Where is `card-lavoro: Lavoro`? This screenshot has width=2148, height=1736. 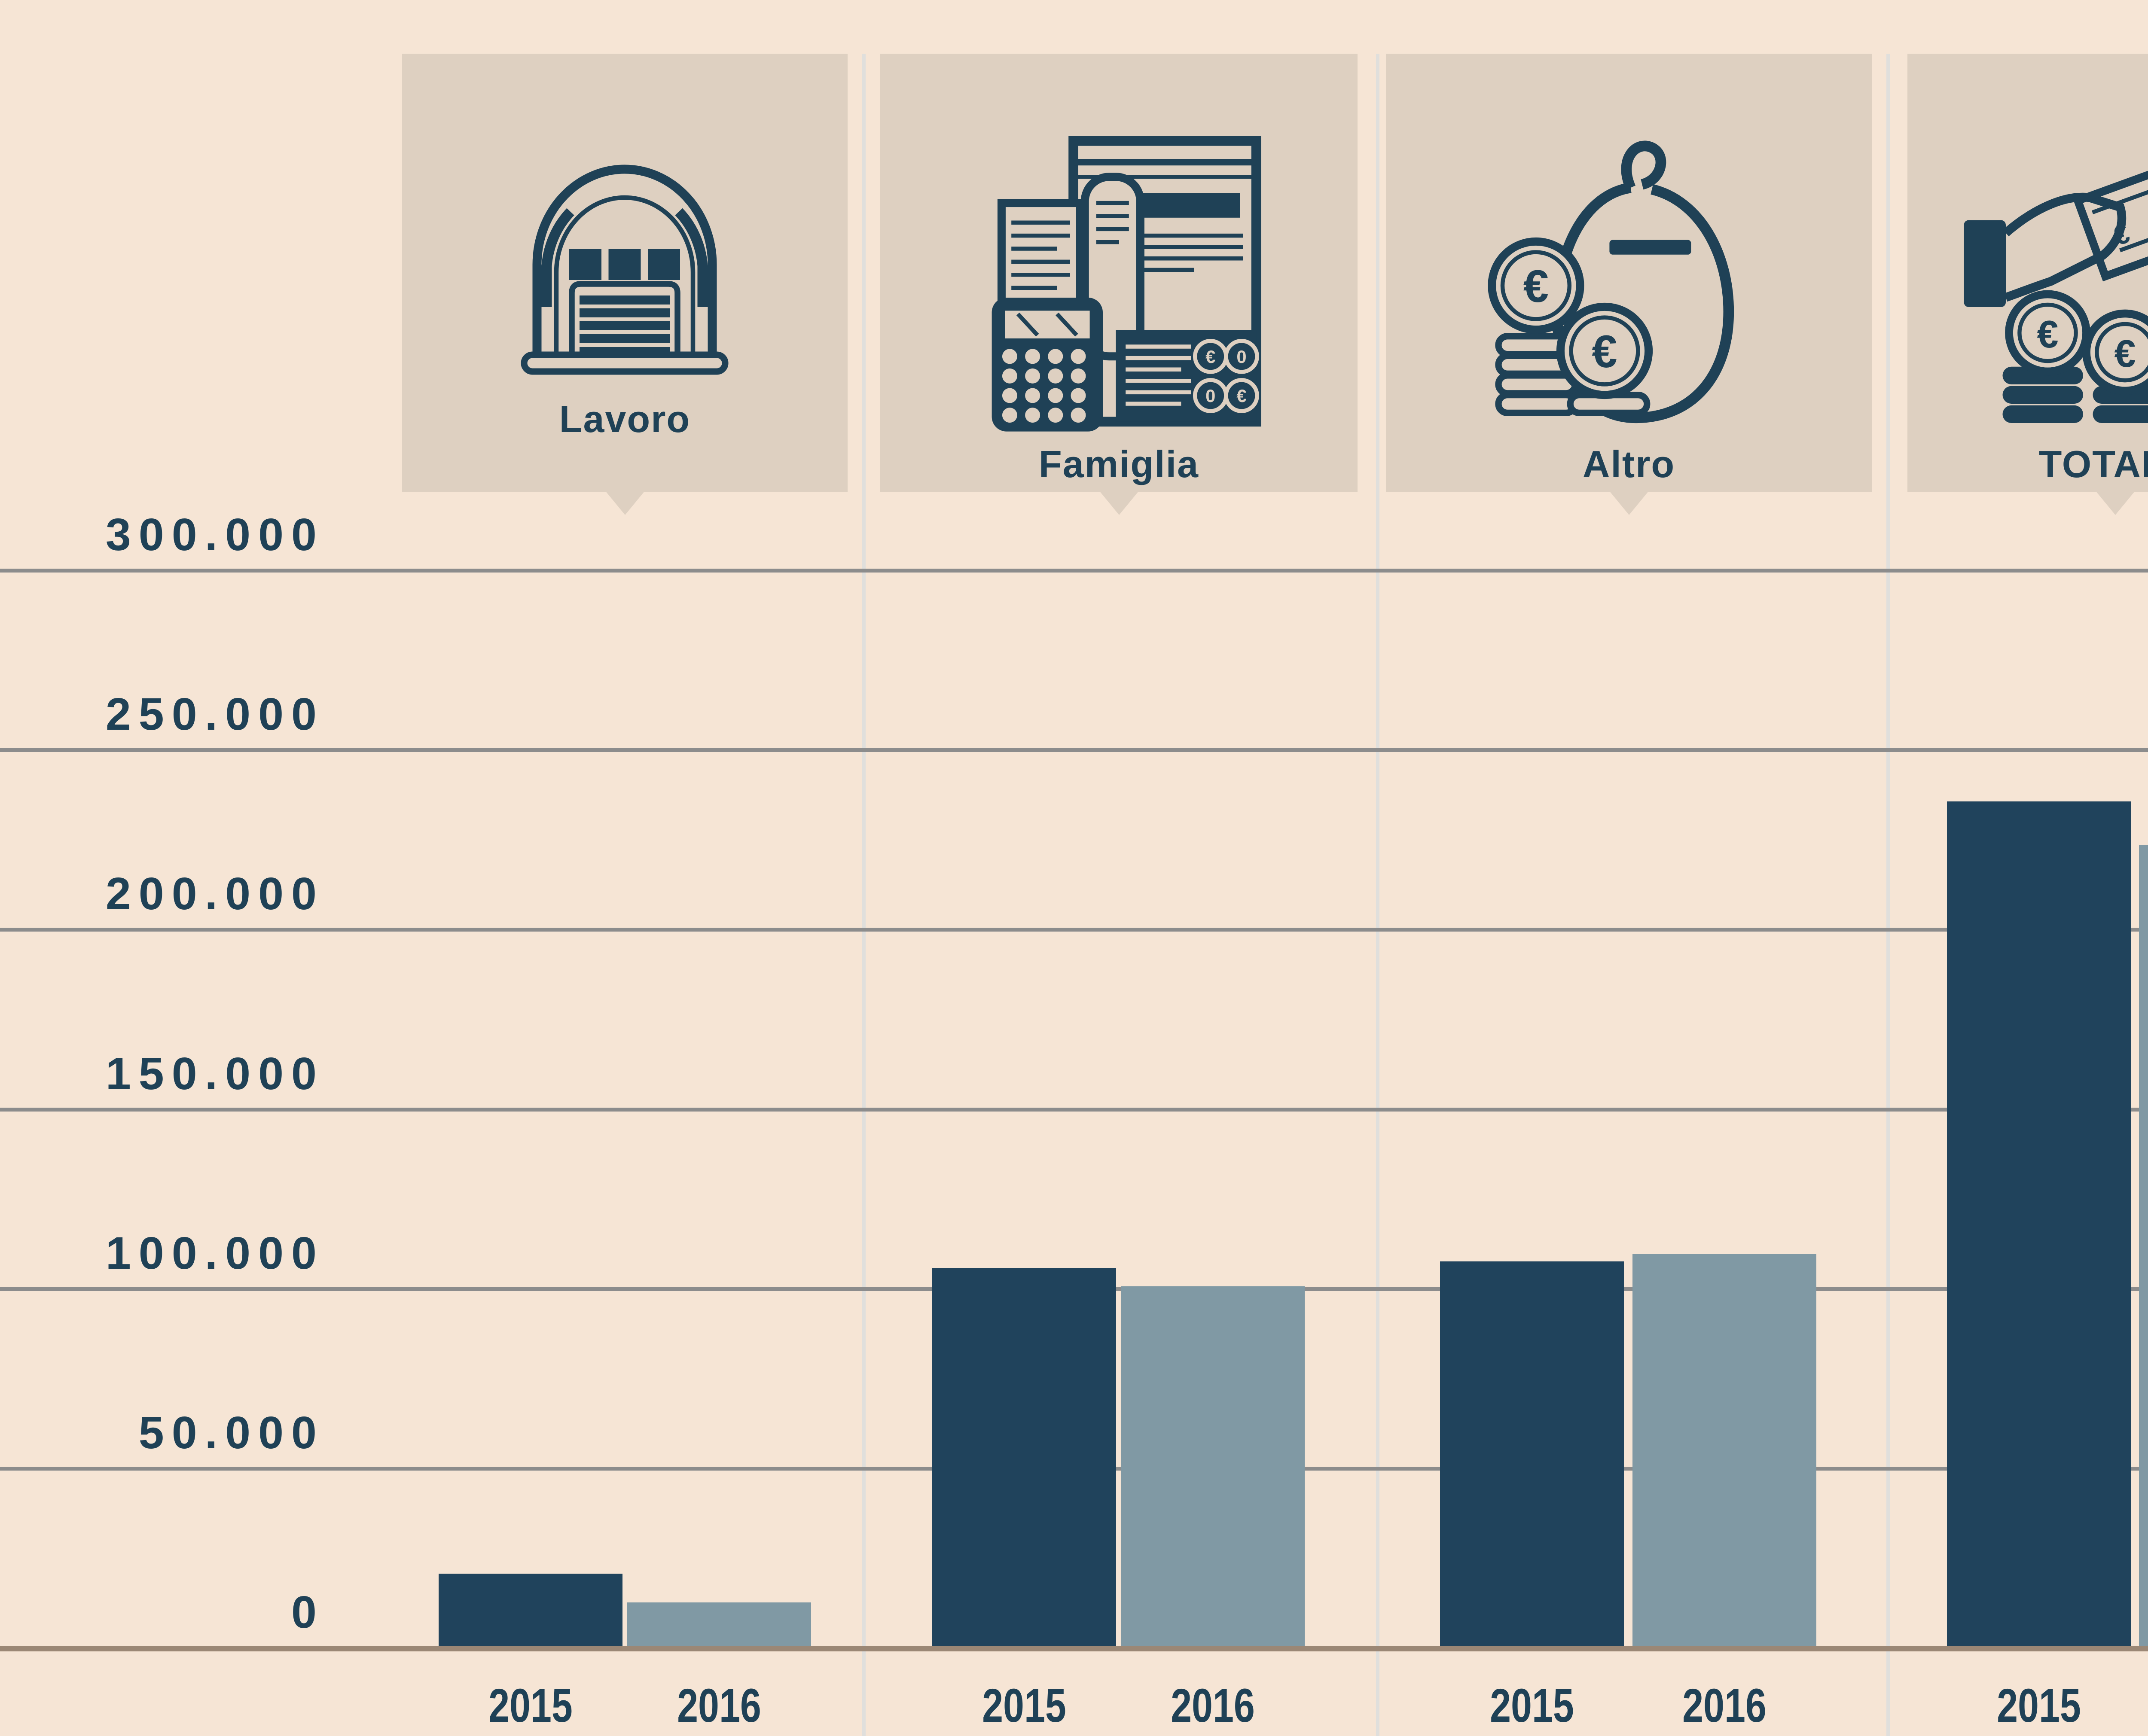
card-lavoro: Lavoro is located at coordinates (625, 284).